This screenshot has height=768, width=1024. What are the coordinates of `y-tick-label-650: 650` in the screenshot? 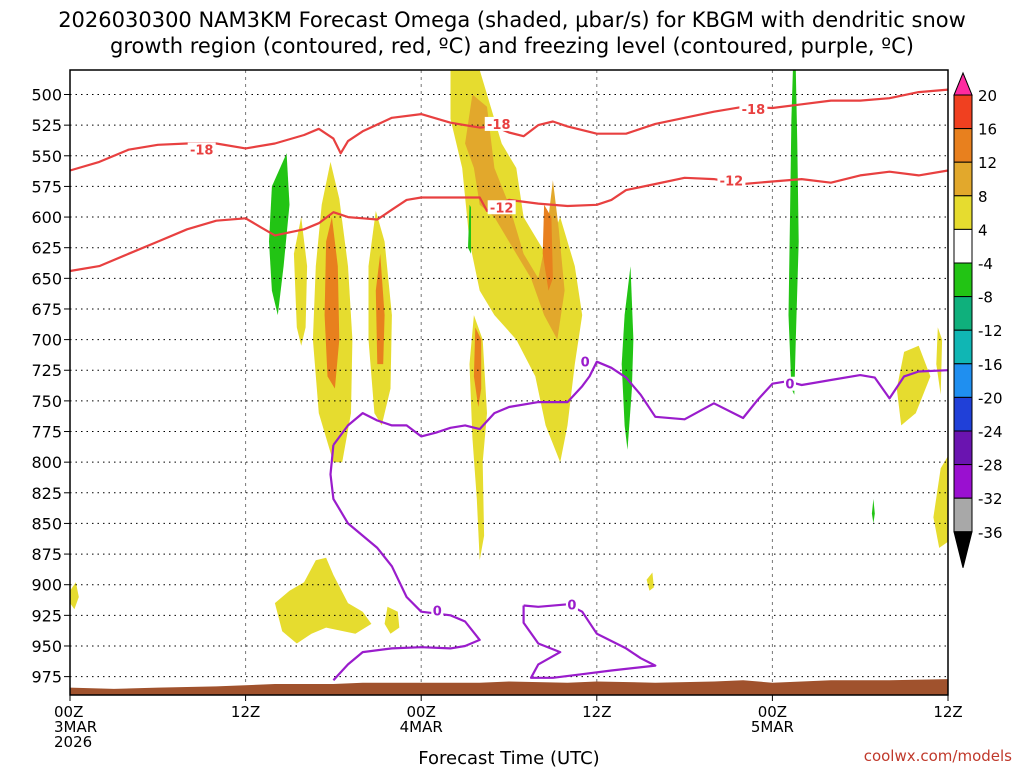 It's located at (46, 278).